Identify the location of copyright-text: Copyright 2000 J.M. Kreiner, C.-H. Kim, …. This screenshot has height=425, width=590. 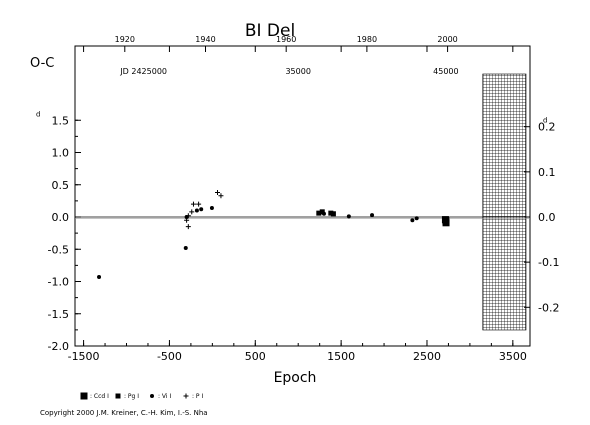
(124, 413).